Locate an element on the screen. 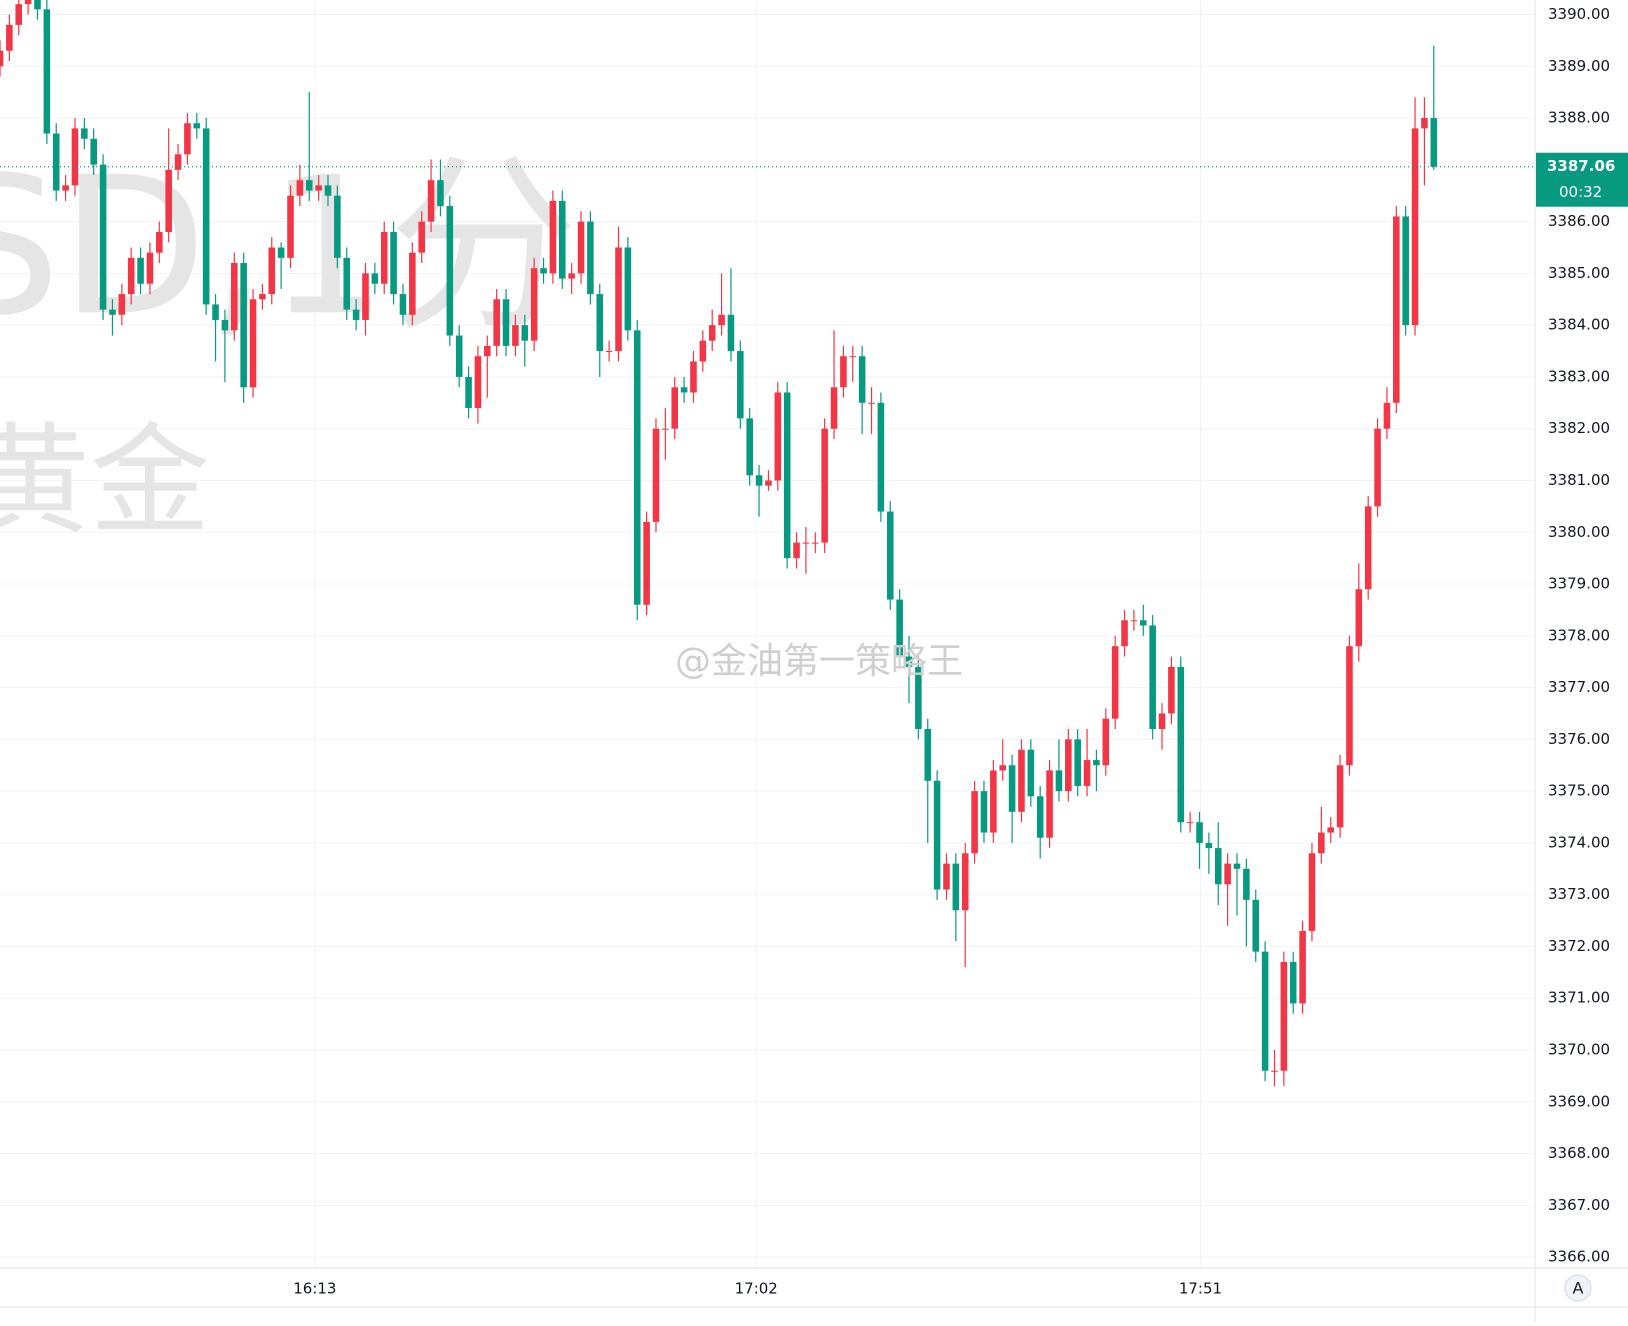  y-tick-label: 3375.00 is located at coordinates (1579, 791).